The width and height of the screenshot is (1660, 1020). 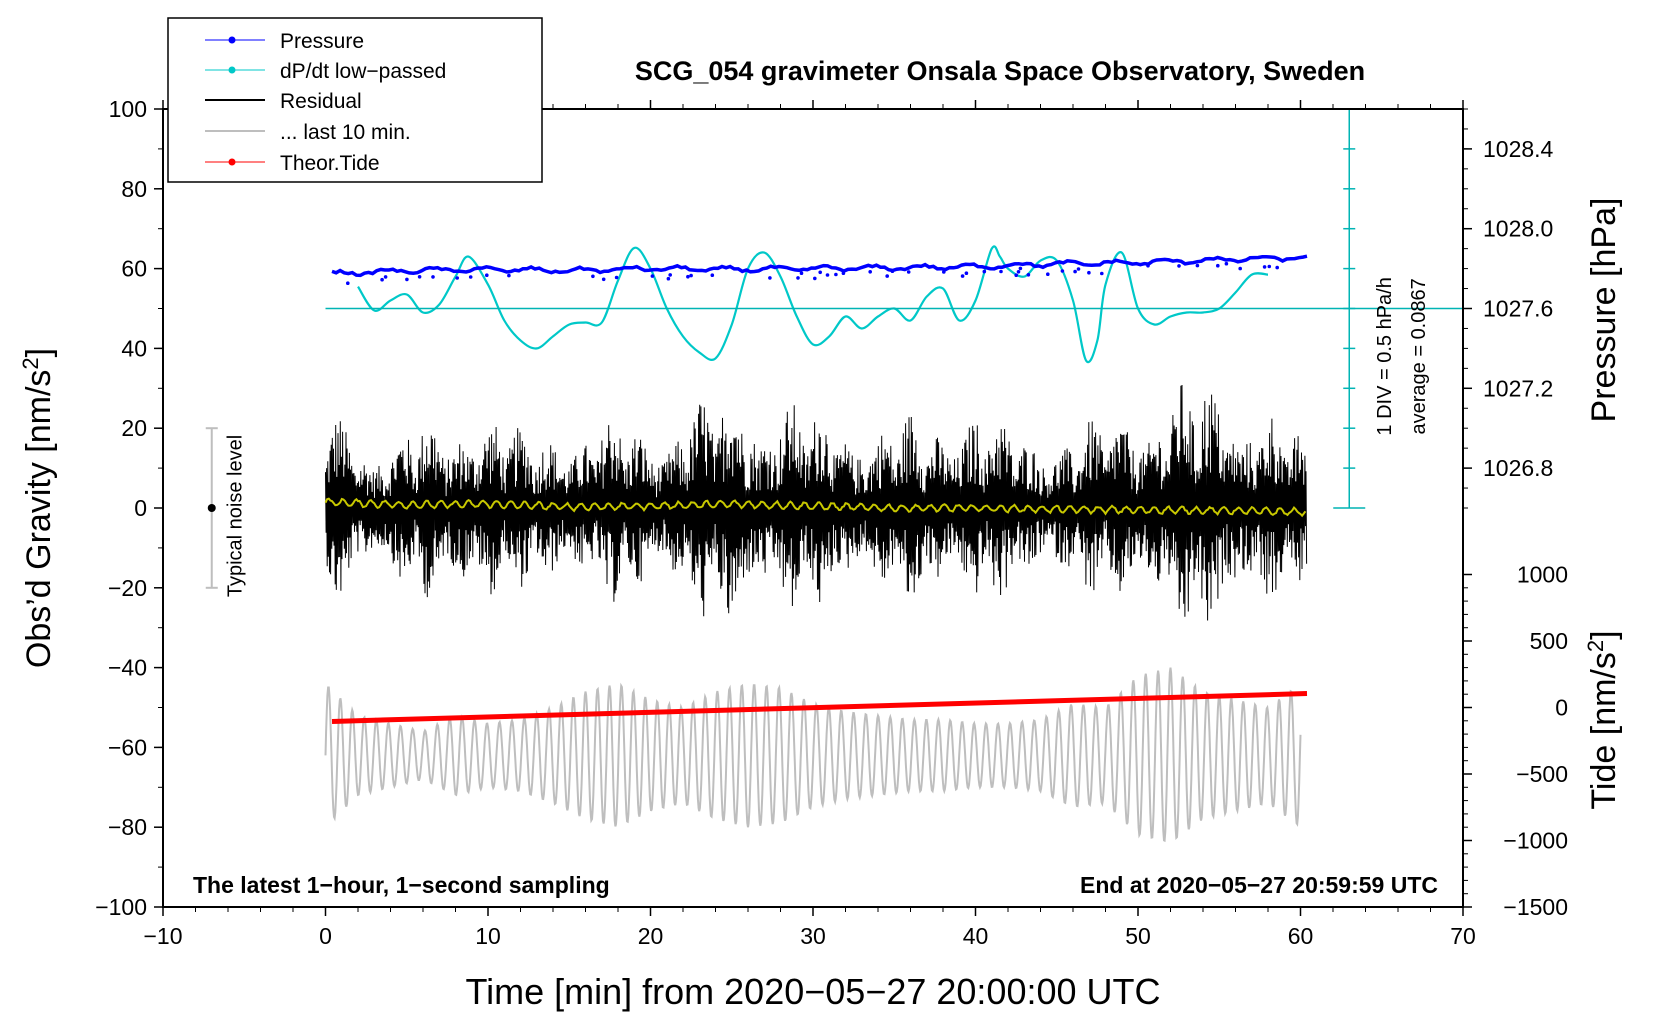 I want to click on series-pressure, so click(x=819, y=270).